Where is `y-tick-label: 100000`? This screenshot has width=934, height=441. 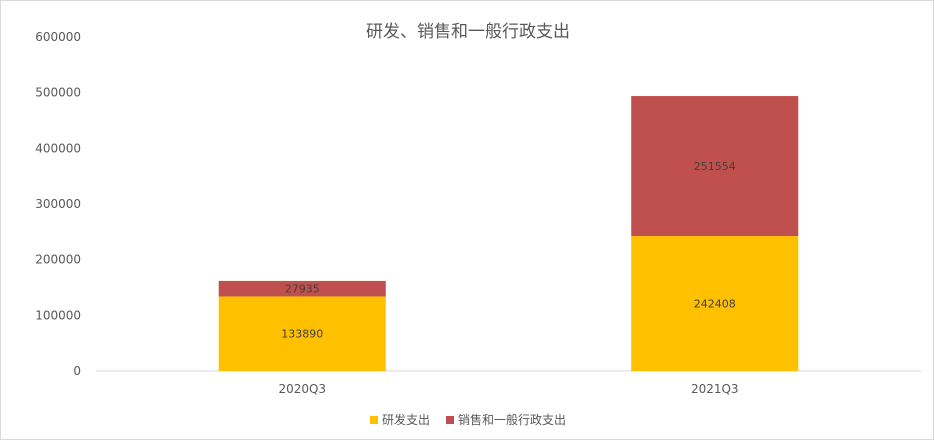 y-tick-label: 100000 is located at coordinates (58, 315).